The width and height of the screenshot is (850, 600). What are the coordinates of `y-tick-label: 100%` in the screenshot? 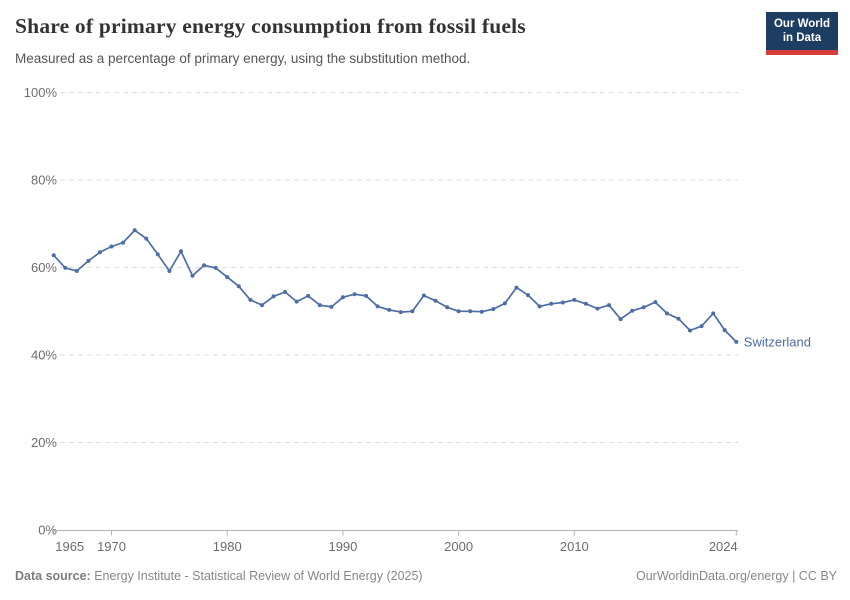 It's located at (41, 92).